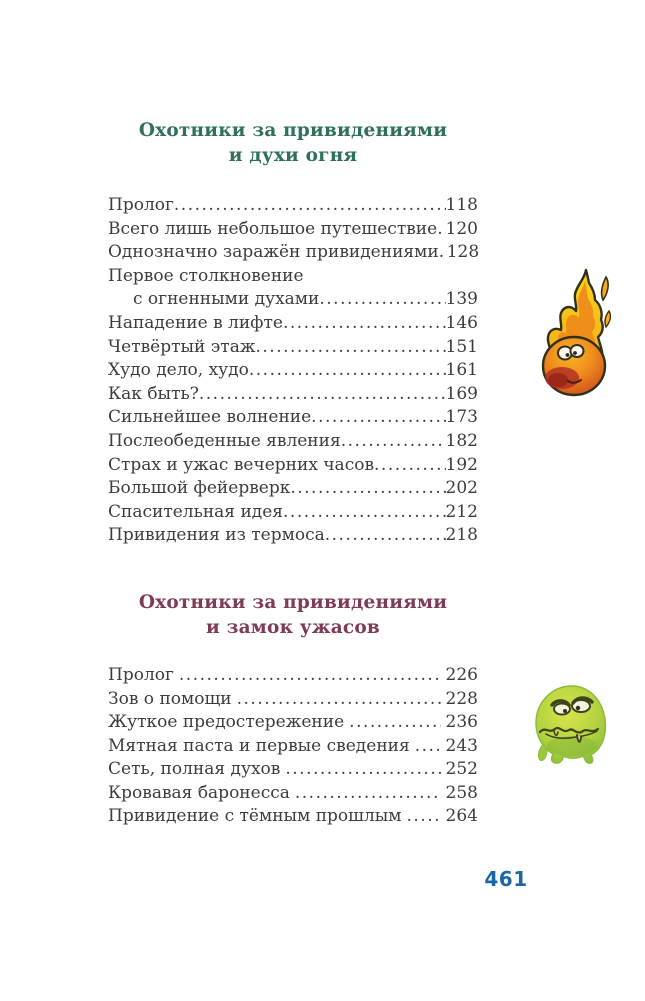  I want to click on section-title-line-2: и духи огня, so click(293, 155).